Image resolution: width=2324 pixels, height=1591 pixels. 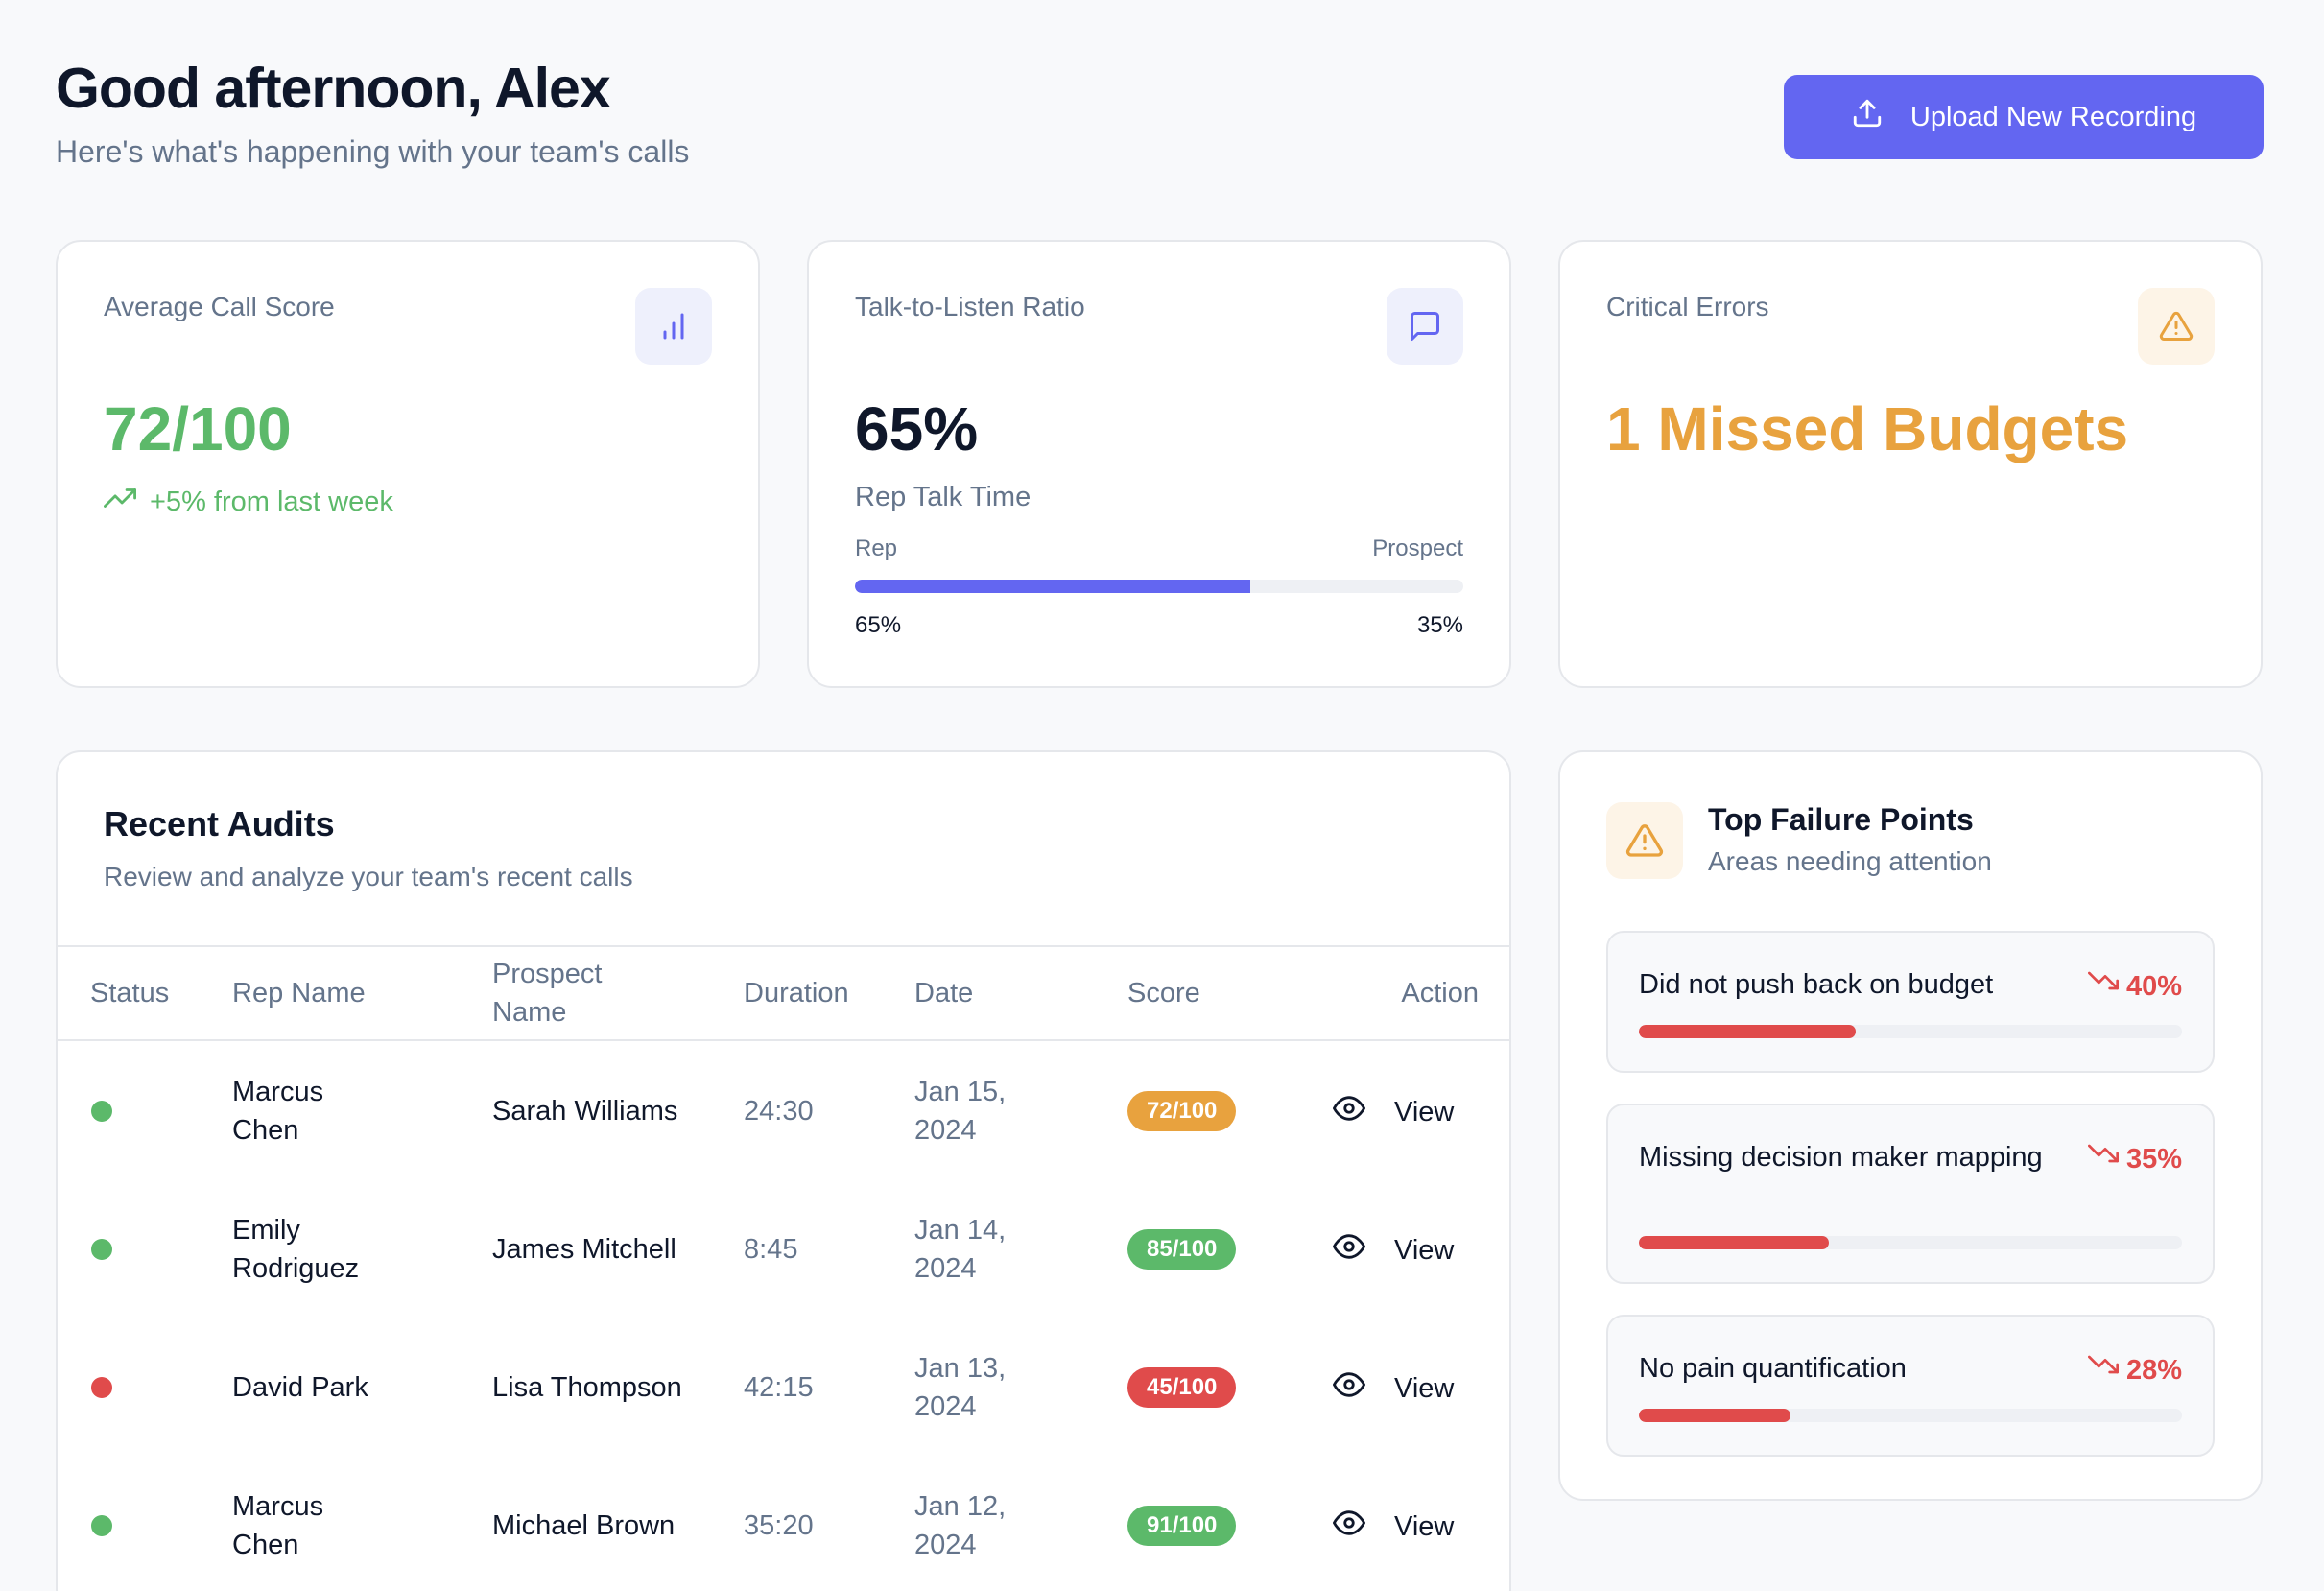 I want to click on duration-cell: 24:30, so click(x=779, y=1111).